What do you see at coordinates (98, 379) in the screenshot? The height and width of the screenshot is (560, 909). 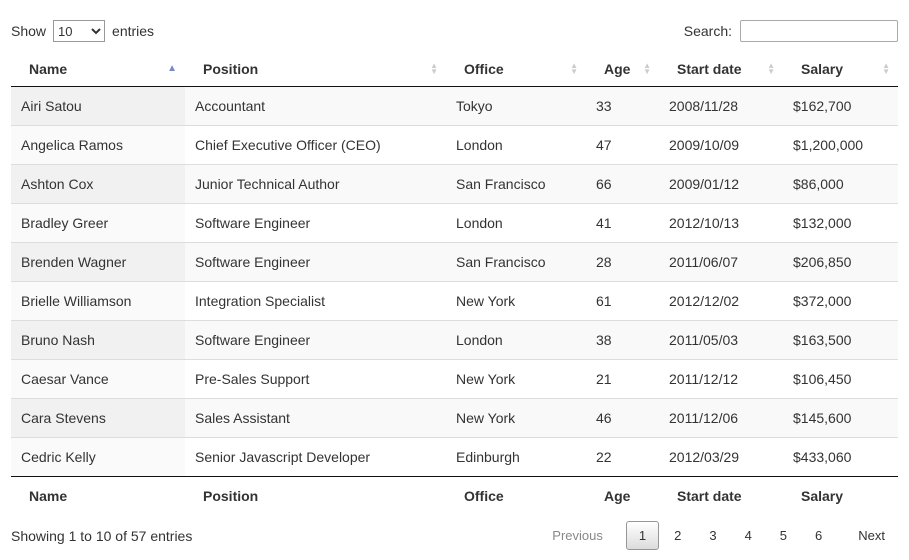 I see `cell-name: Caesar Vance` at bounding box center [98, 379].